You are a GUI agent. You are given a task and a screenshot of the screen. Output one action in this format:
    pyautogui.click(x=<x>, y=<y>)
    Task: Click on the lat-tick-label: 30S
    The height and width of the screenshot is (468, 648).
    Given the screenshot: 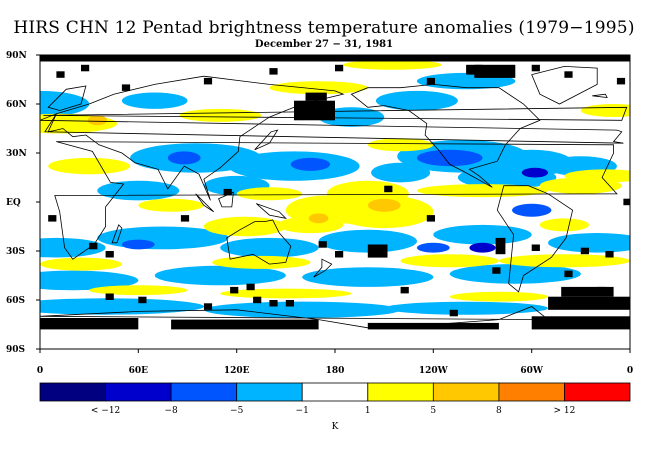 What is the action you would take?
    pyautogui.click(x=15, y=252)
    